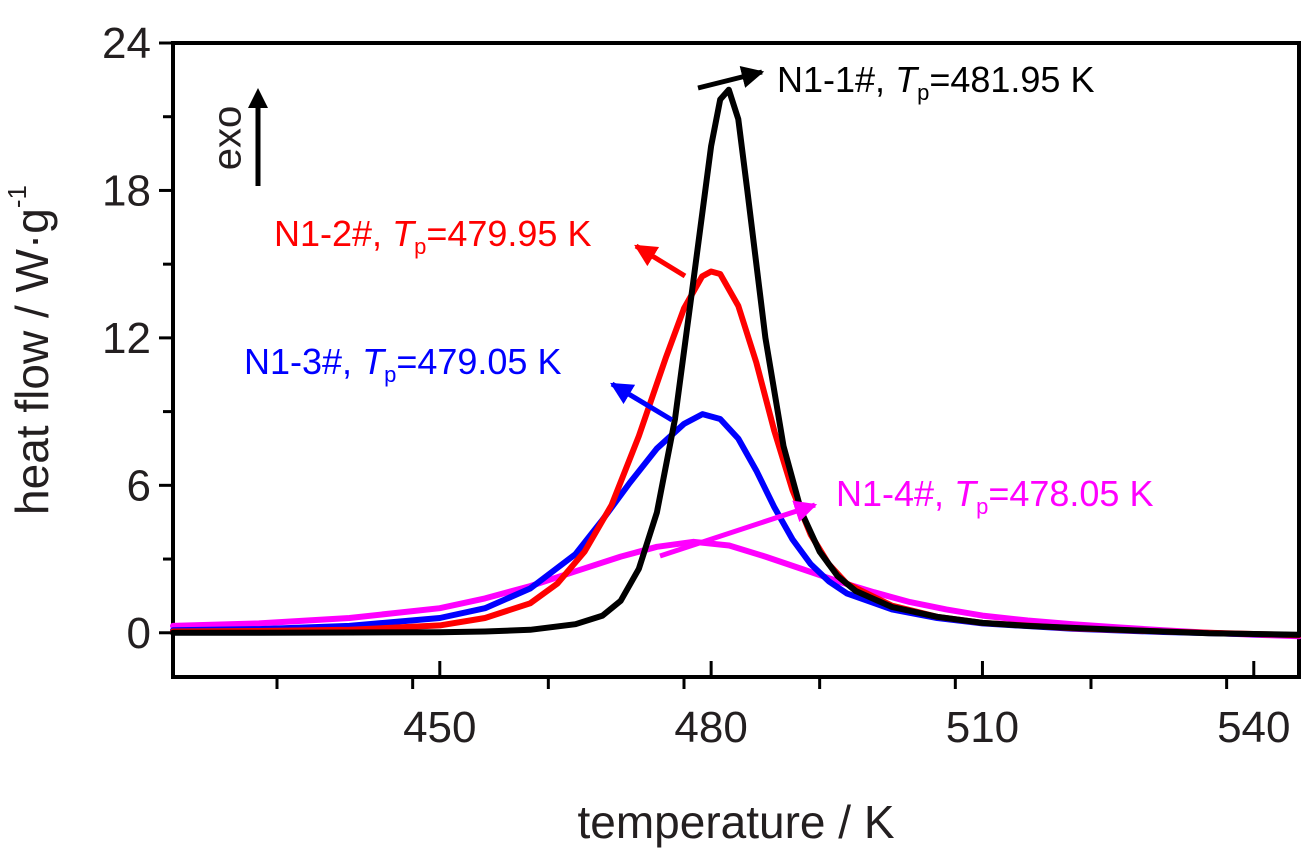  I want to click on peak-label-tp-3: T, so click(966, 493).